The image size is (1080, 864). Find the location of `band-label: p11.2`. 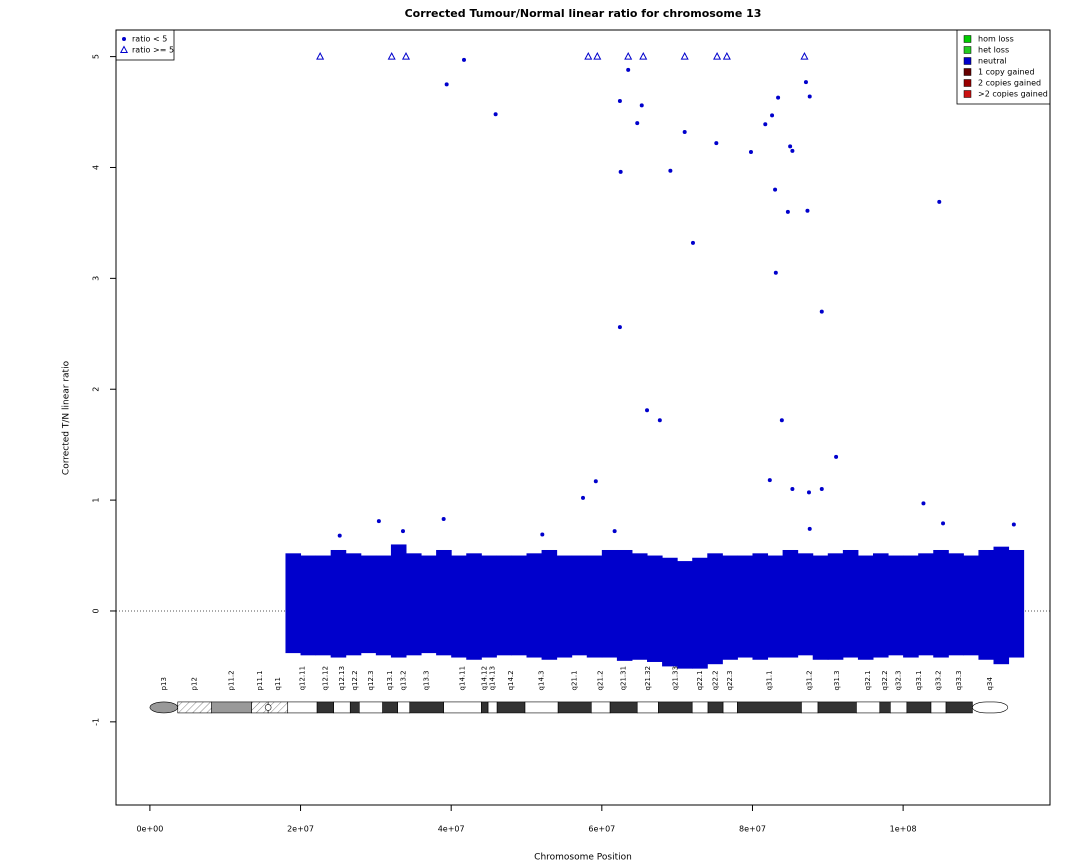

band-label: p11.2 is located at coordinates (232, 680).